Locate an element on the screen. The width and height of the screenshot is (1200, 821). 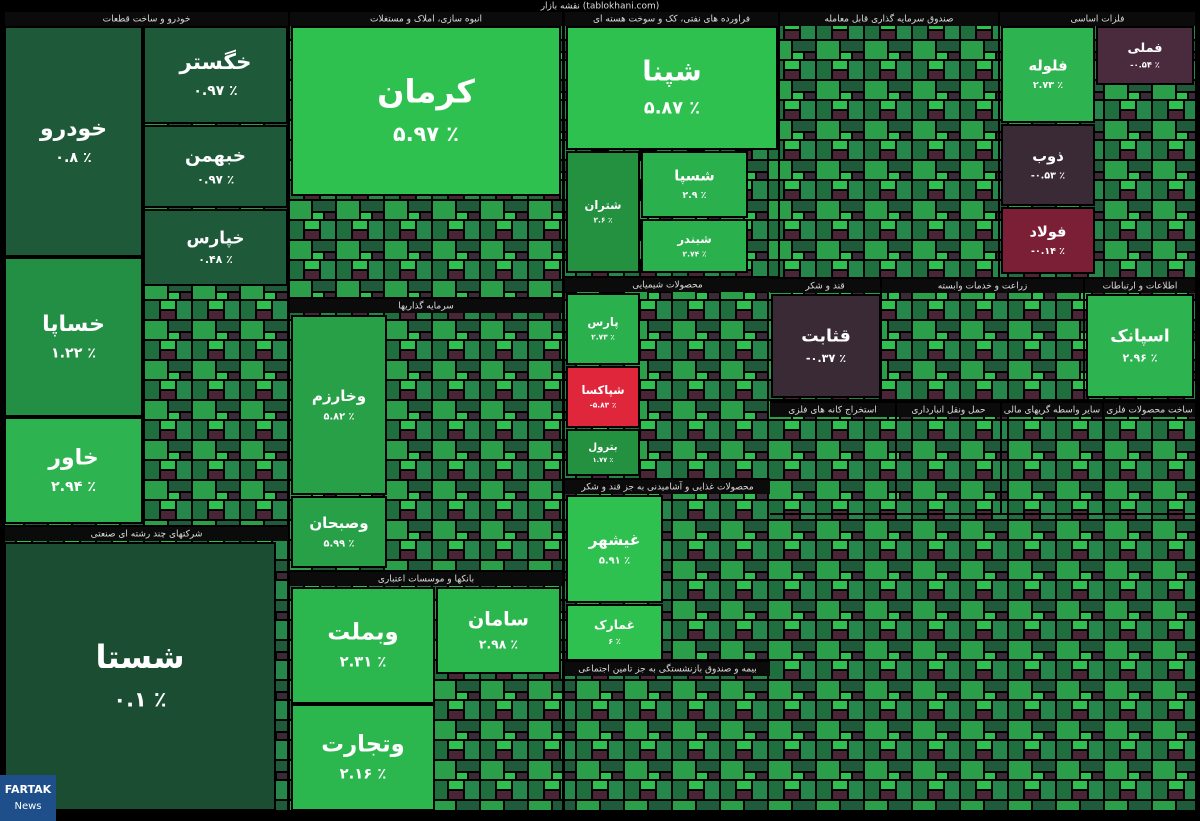
badge is located at coordinates (28, 798).